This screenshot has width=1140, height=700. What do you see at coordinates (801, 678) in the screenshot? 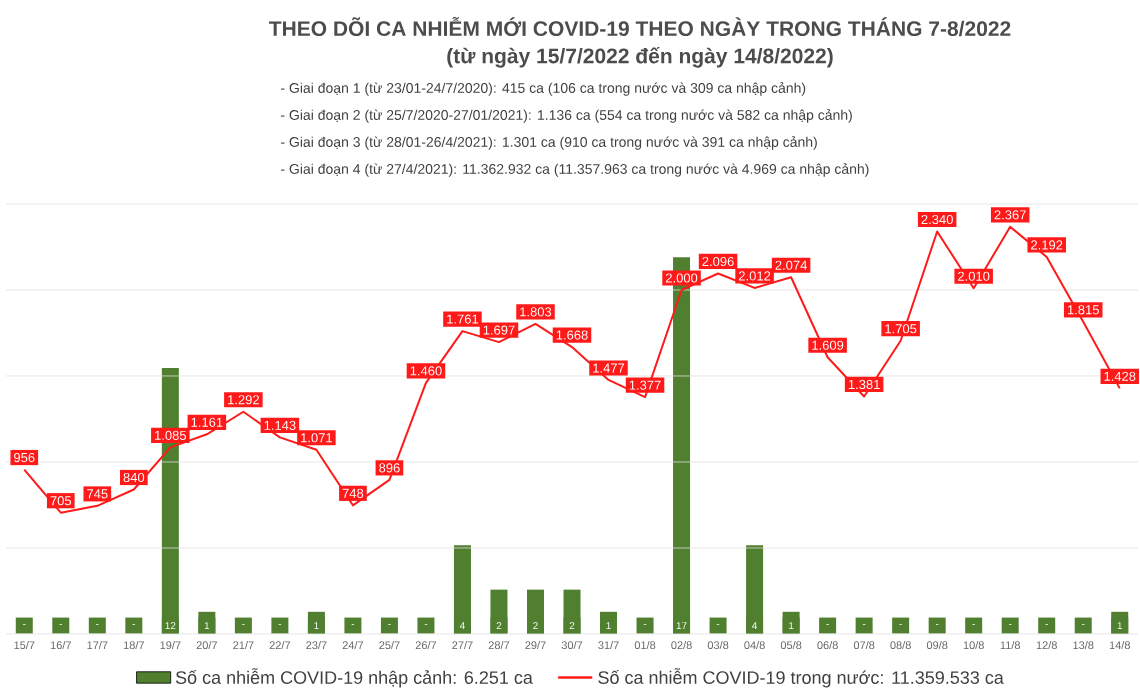
I see `legend-label: Số ca nhiễm COVID-19 trong nước: 11.359.533 ca` at bounding box center [801, 678].